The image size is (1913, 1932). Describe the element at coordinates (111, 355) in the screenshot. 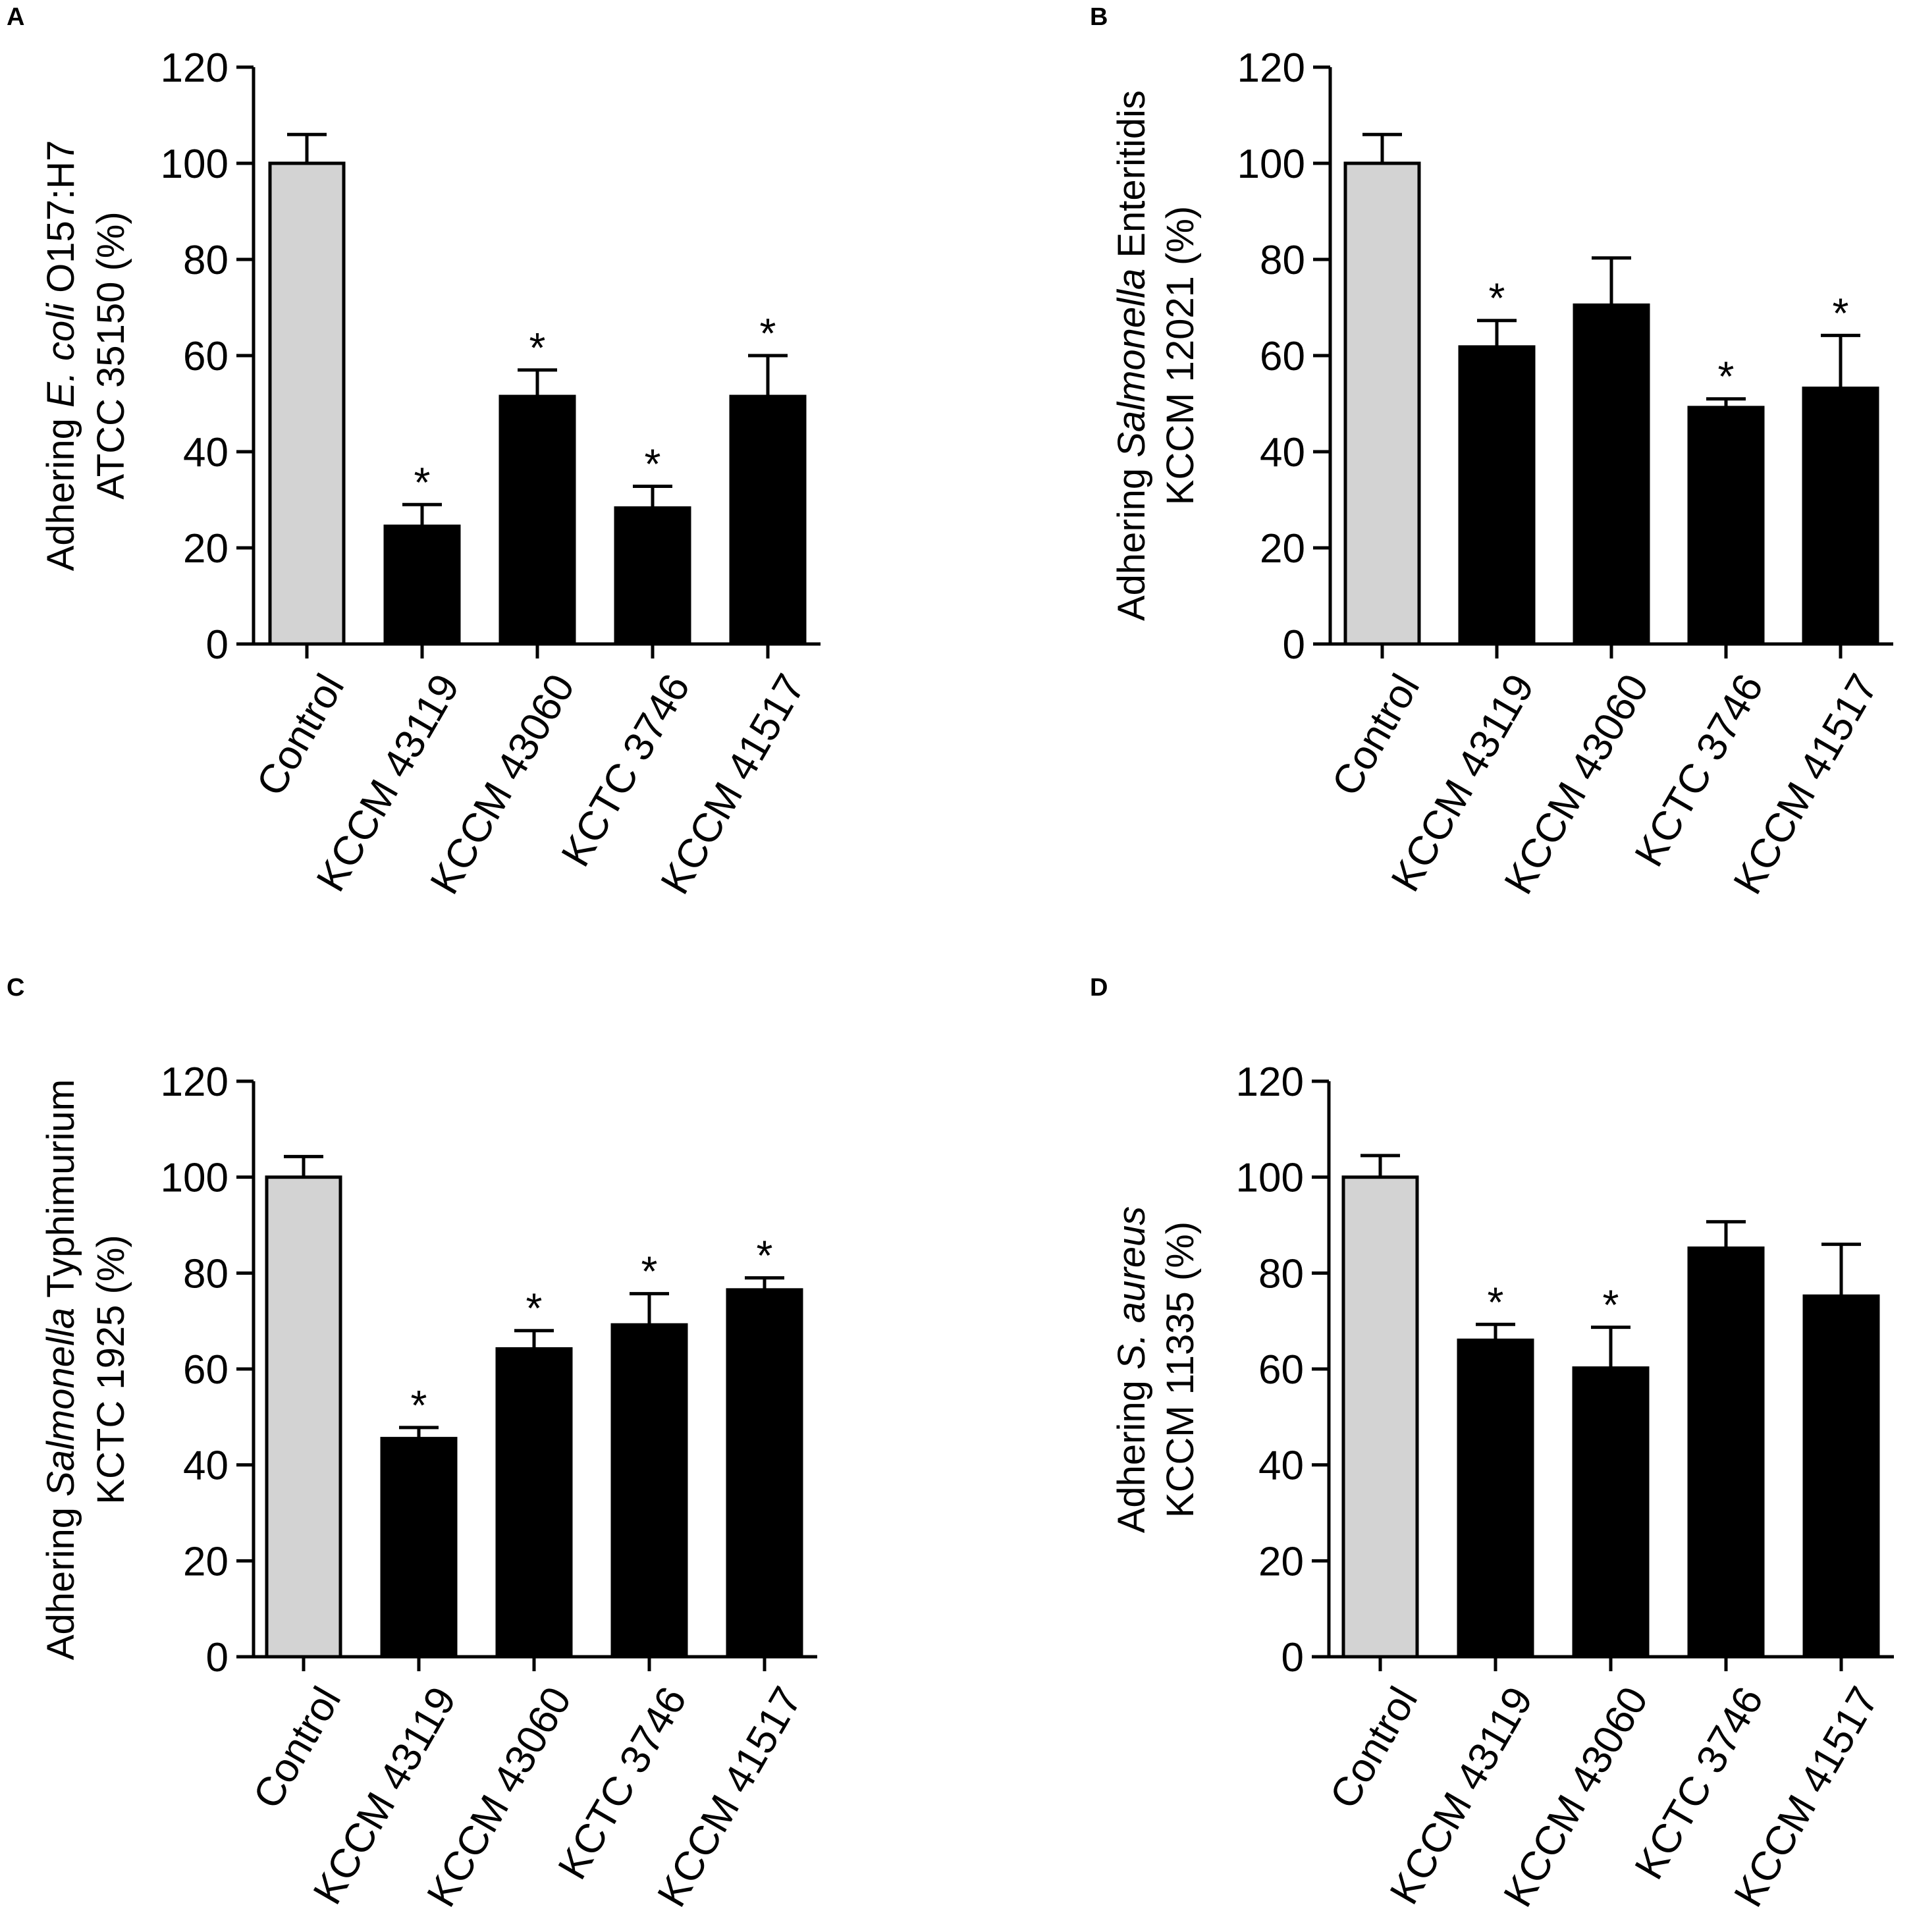

I see `y-axis-label-line2: ATCC 35150 (%)` at that location.